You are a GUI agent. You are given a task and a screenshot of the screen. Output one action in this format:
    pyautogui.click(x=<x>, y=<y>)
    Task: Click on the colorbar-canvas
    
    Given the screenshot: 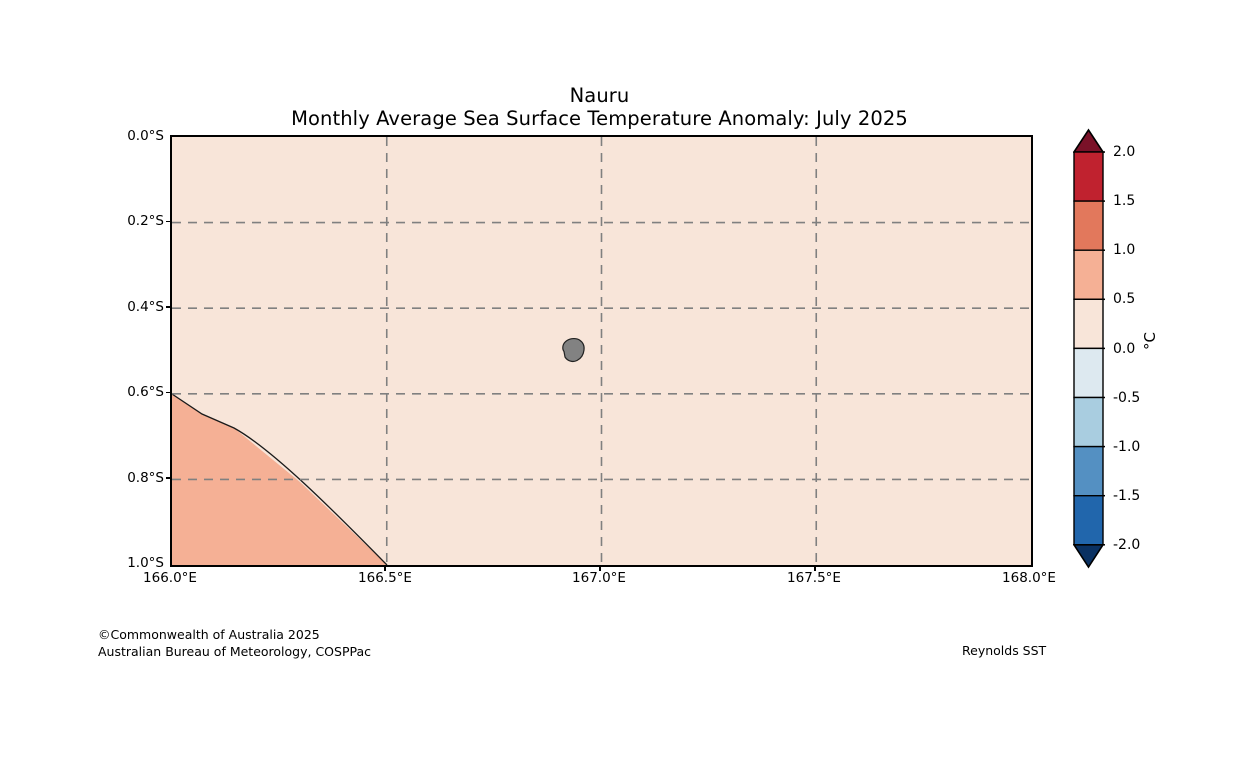 What is the action you would take?
    pyautogui.click(x=1089, y=348)
    